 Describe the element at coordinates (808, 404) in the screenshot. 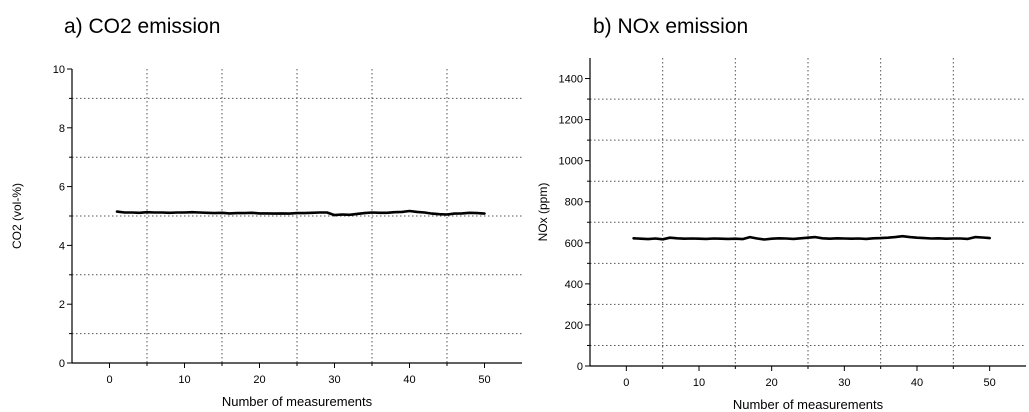

I see `chart-b-x-axis-label: Number of measurements` at that location.